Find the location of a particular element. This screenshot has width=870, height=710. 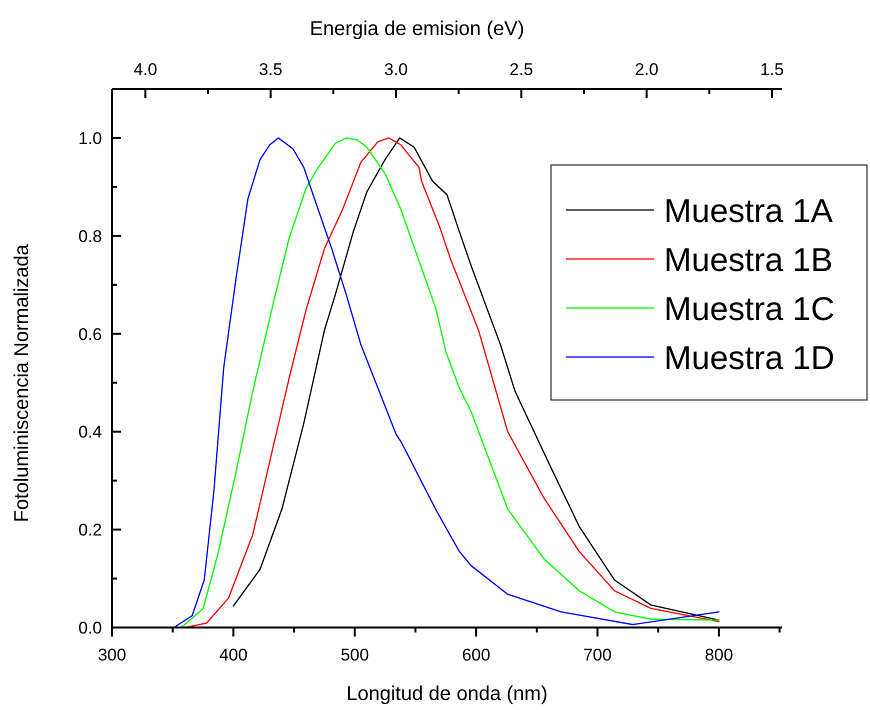

x2-tick-label: 3.5 is located at coordinates (270, 69).